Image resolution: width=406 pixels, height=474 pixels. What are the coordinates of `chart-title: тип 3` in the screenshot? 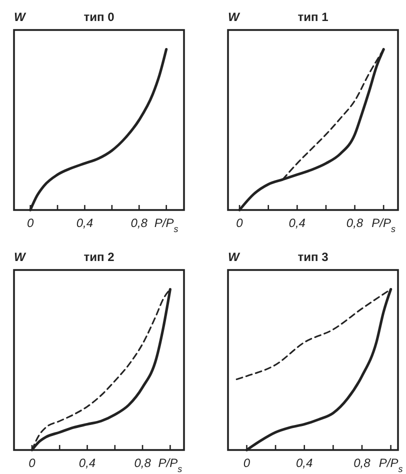 It's located at (313, 257).